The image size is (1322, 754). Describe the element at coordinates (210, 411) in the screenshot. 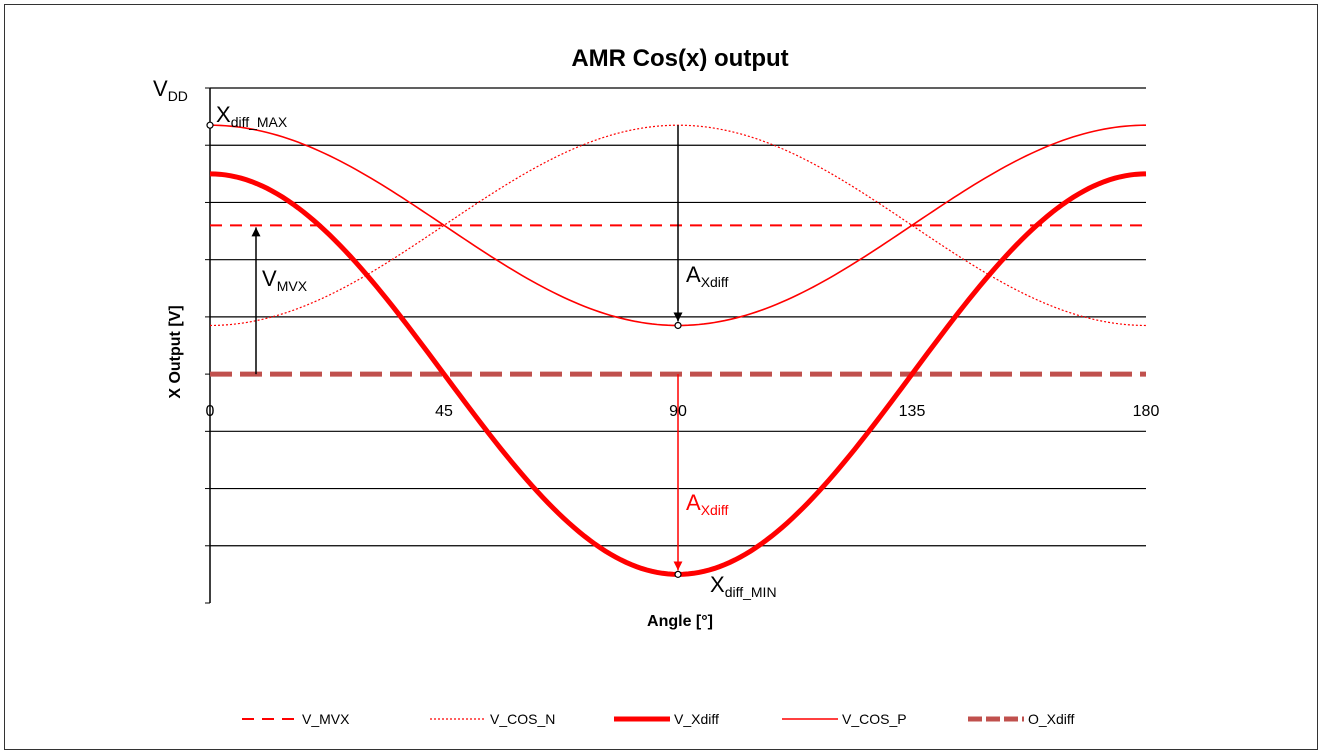

I see `x-tick-label: 0` at that location.